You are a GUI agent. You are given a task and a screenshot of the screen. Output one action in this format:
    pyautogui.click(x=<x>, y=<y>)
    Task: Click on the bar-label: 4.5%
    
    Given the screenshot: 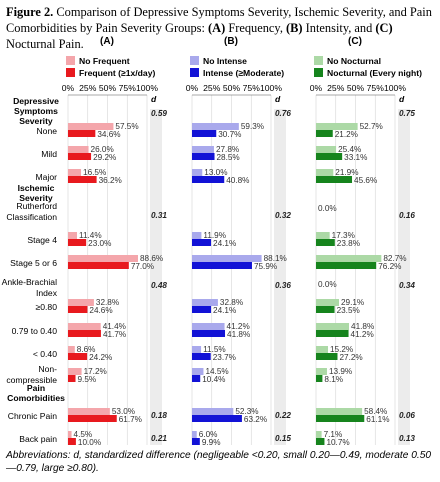 What is the action you would take?
    pyautogui.click(x=83, y=434)
    